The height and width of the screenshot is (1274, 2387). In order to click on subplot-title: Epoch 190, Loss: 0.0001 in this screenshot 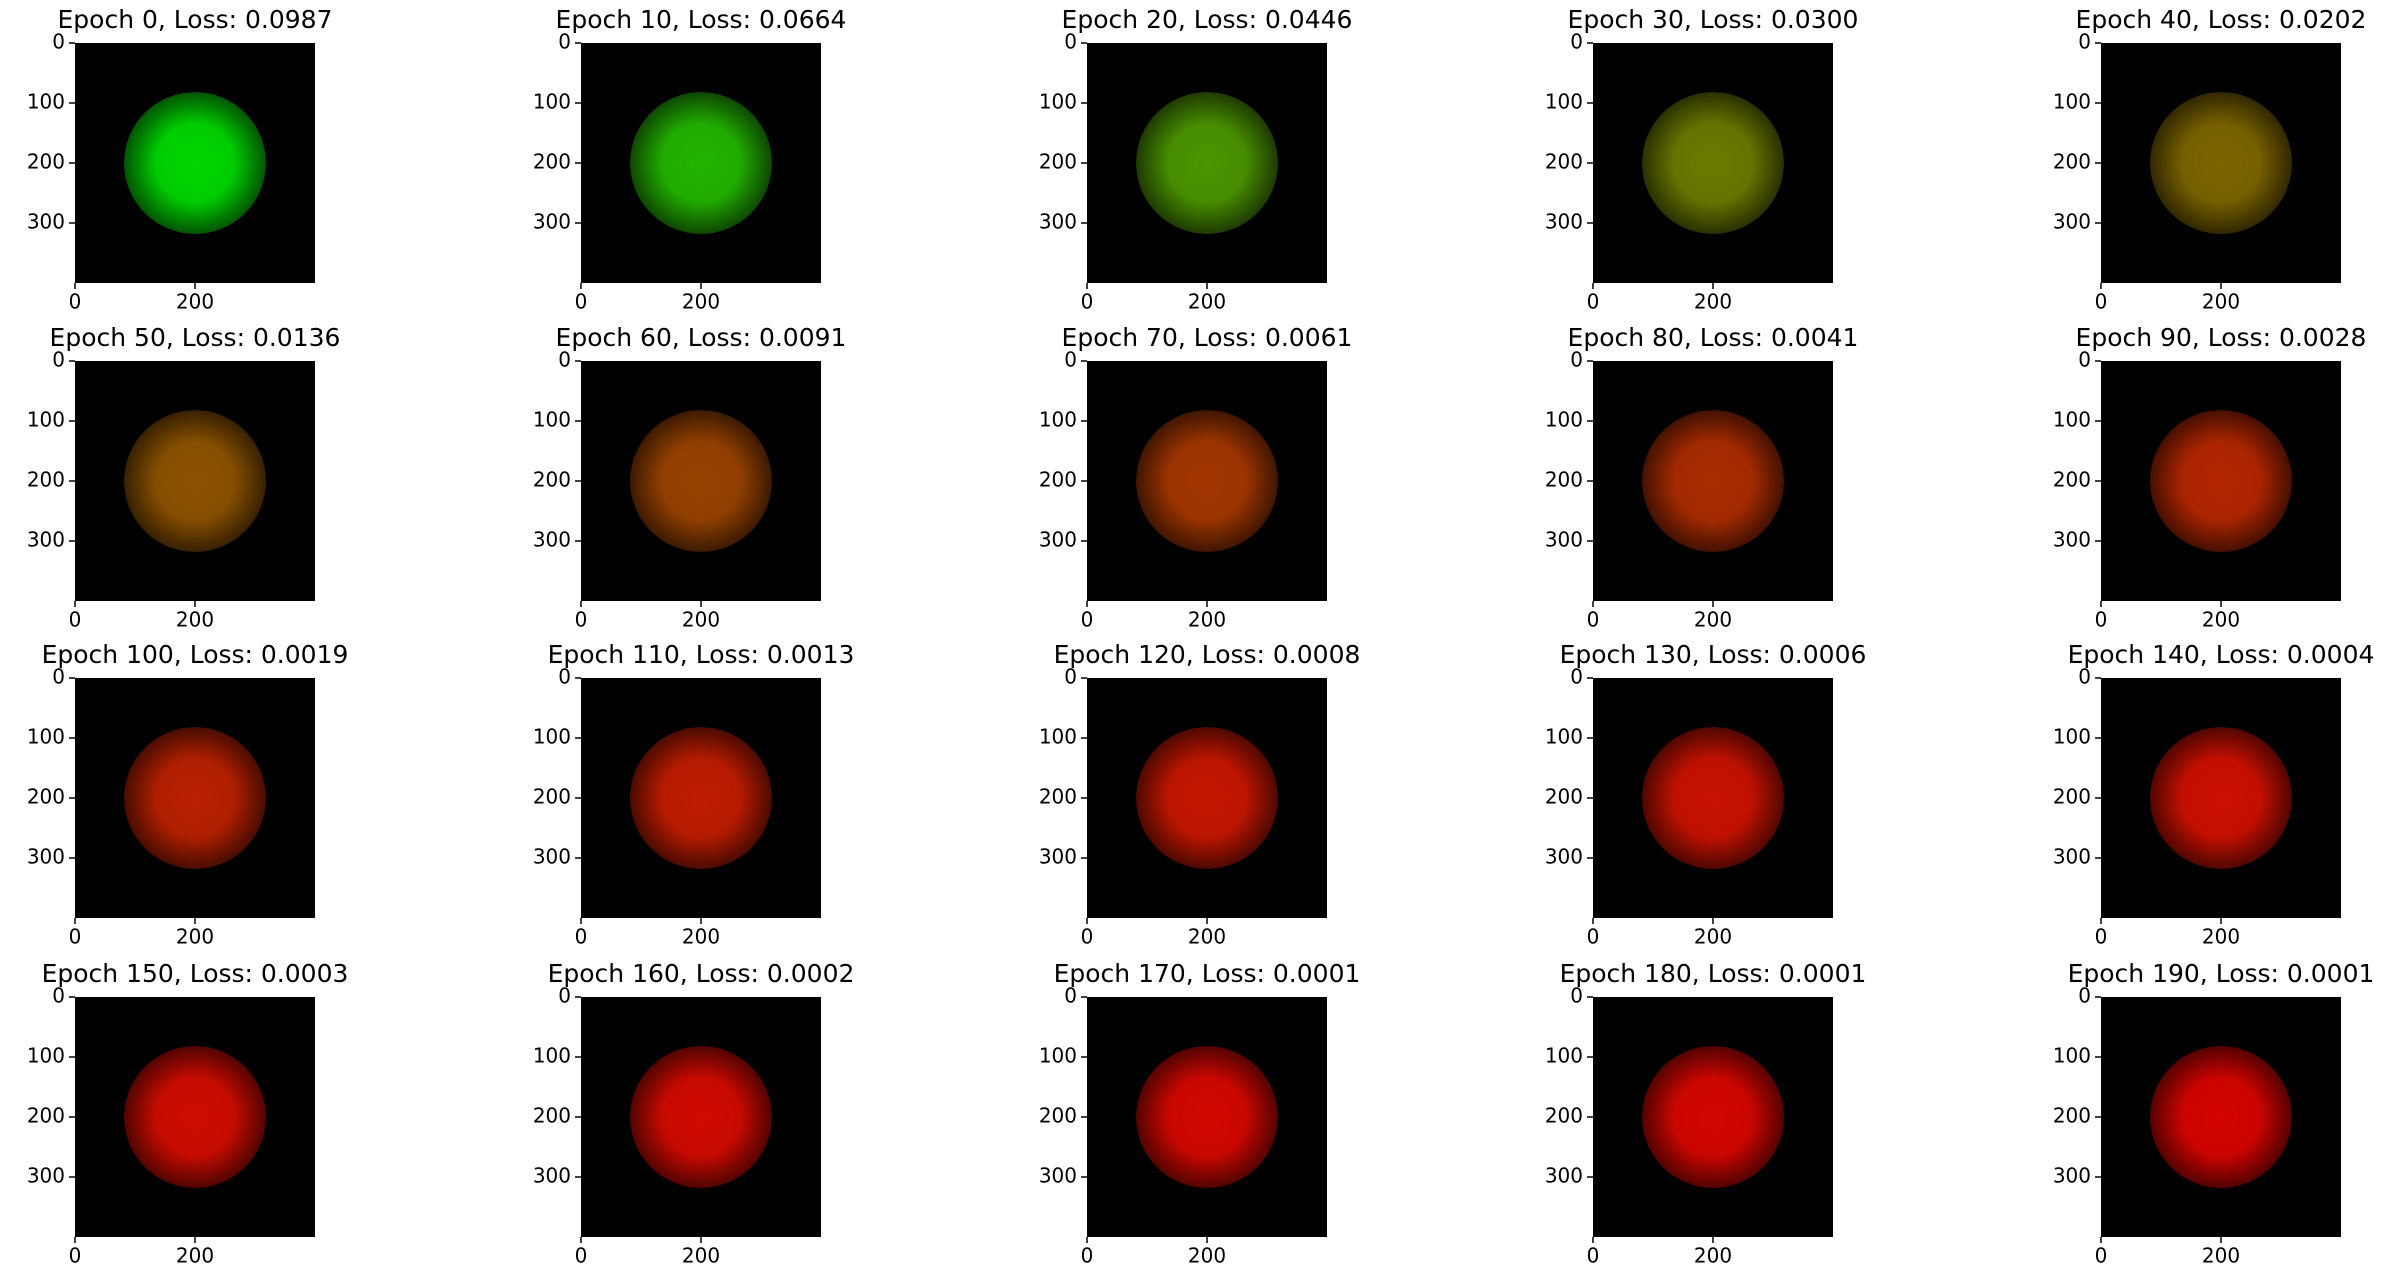, I will do `click(2221, 973)`.